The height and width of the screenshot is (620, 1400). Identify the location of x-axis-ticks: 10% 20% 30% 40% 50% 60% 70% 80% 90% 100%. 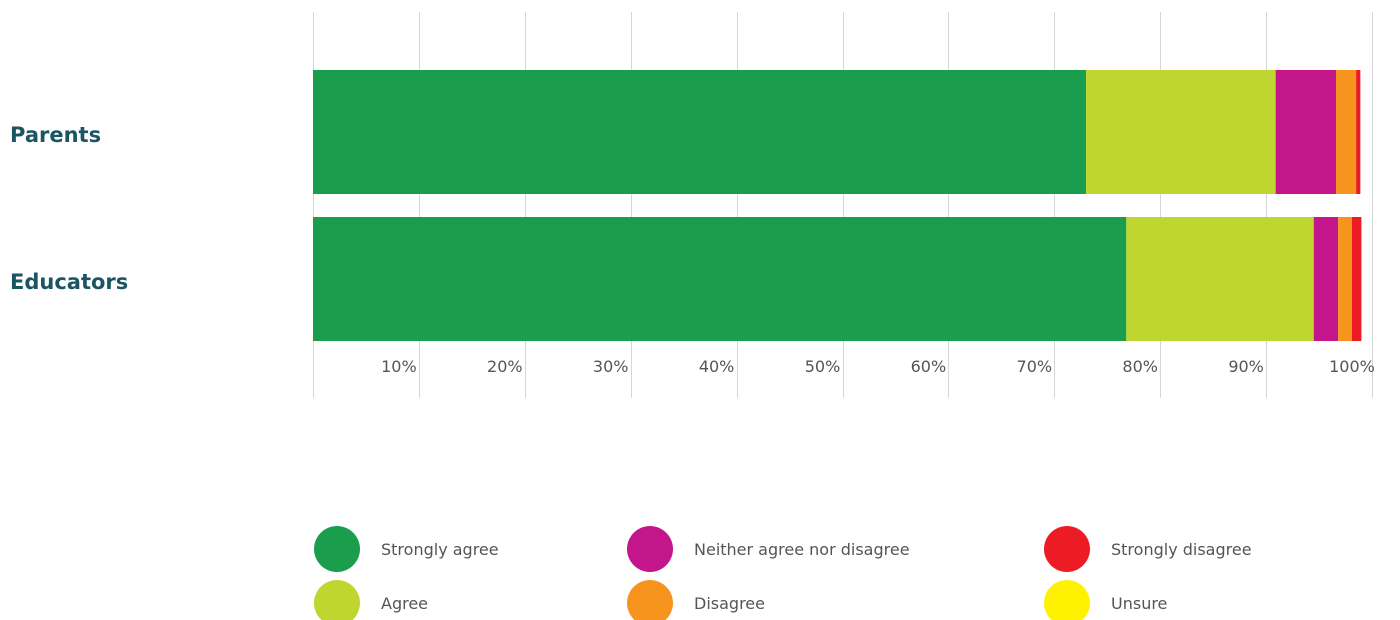
(878, 366).